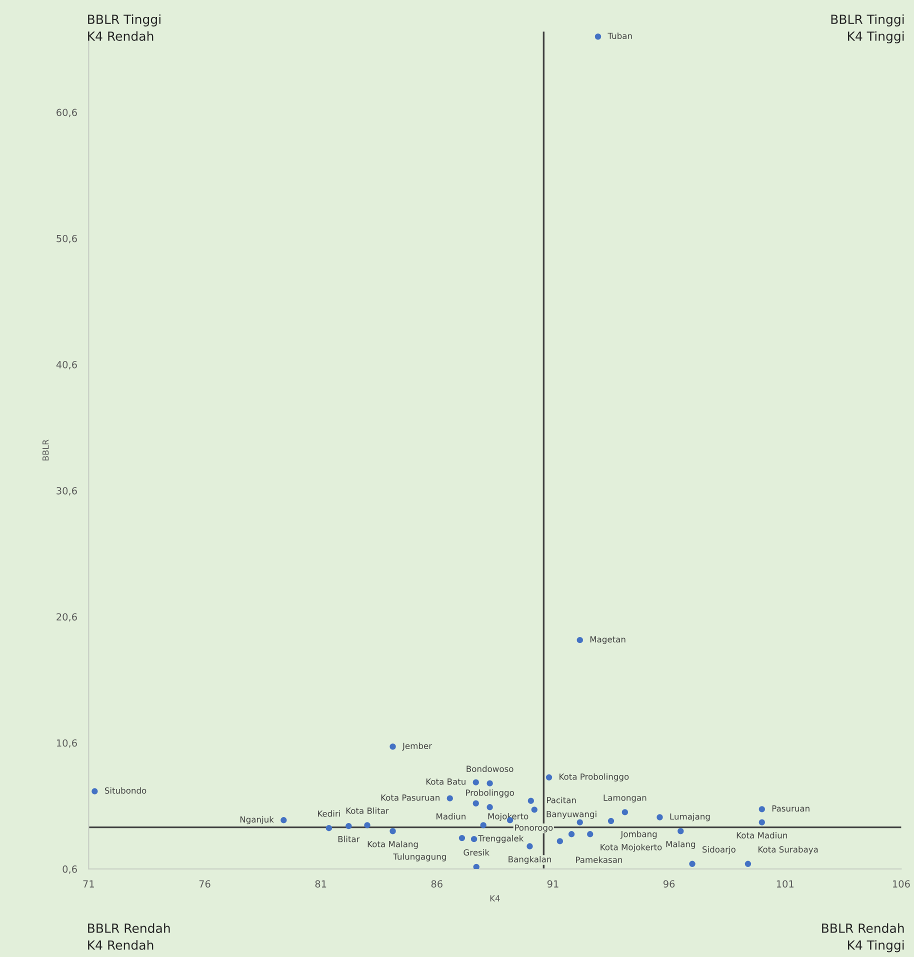 The width and height of the screenshot is (914, 957). Describe the element at coordinates (451, 816) in the screenshot. I see `annotation: Madiun` at that location.